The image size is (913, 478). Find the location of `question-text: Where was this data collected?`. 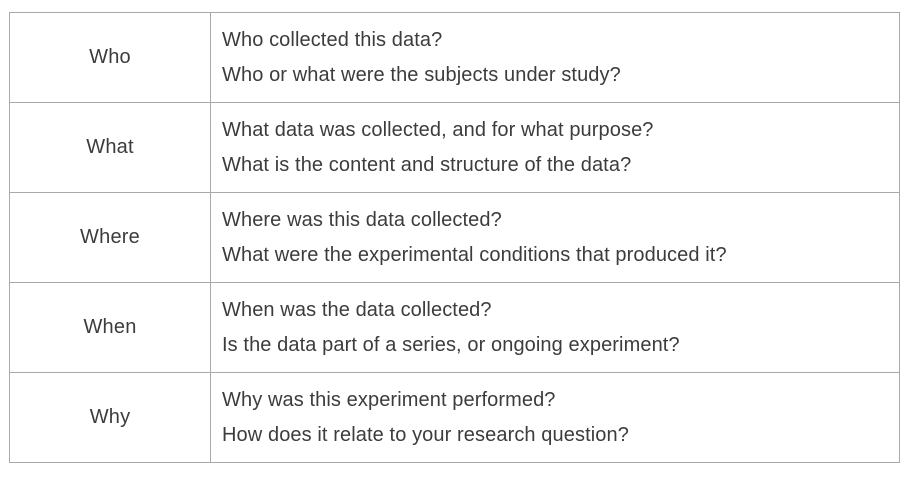

question-text: Where was this data collected? is located at coordinates (362, 219).